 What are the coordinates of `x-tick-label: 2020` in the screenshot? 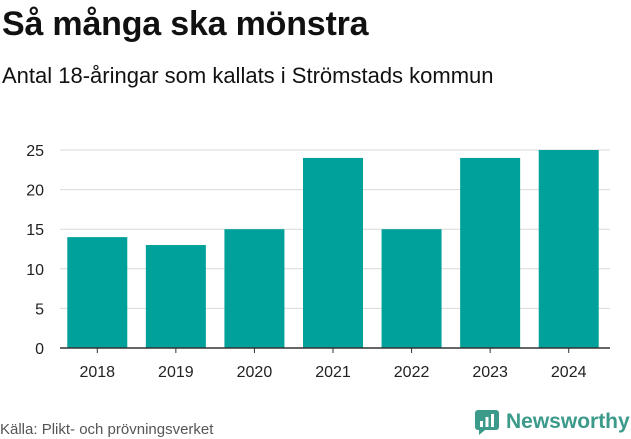 It's located at (255, 372).